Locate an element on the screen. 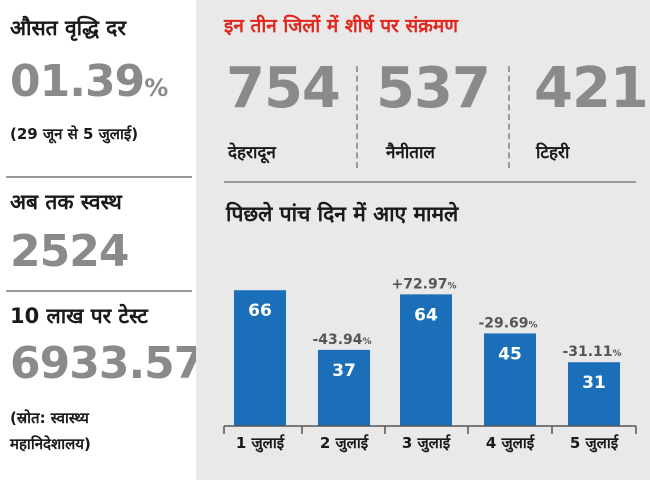  x-tick-label: 4 जुलाई is located at coordinates (510, 443).